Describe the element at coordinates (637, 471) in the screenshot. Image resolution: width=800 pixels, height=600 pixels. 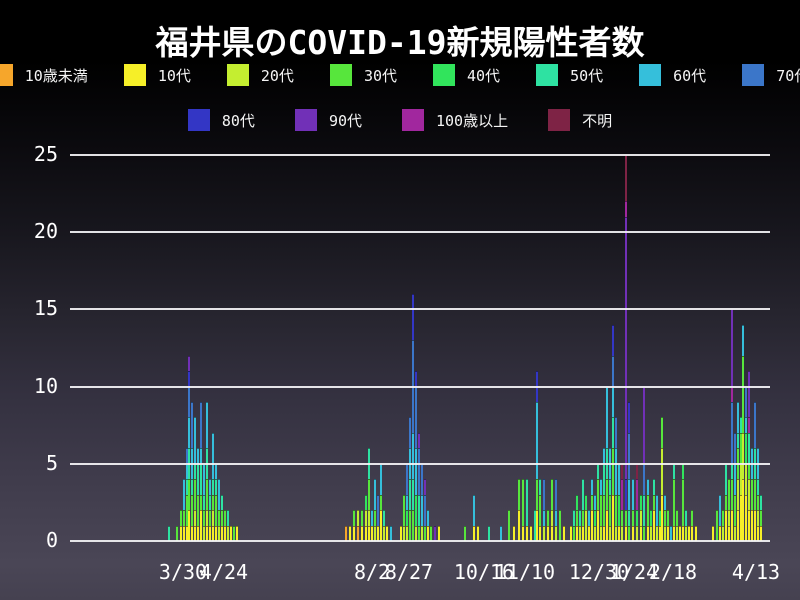
I see `bar-segment-不明` at that location.